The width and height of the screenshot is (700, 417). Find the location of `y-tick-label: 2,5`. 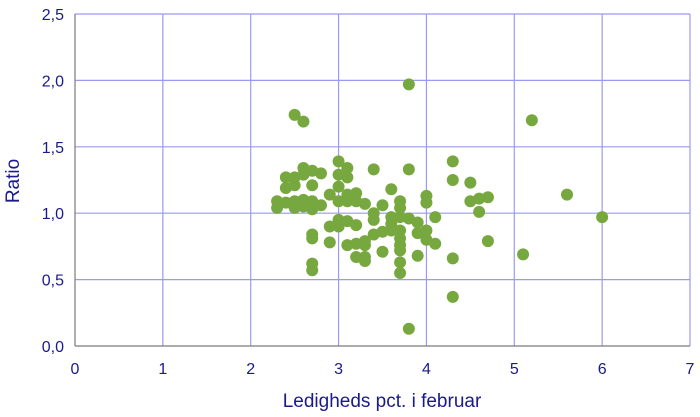

y-tick-label: 2,5 is located at coordinates (53, 15).